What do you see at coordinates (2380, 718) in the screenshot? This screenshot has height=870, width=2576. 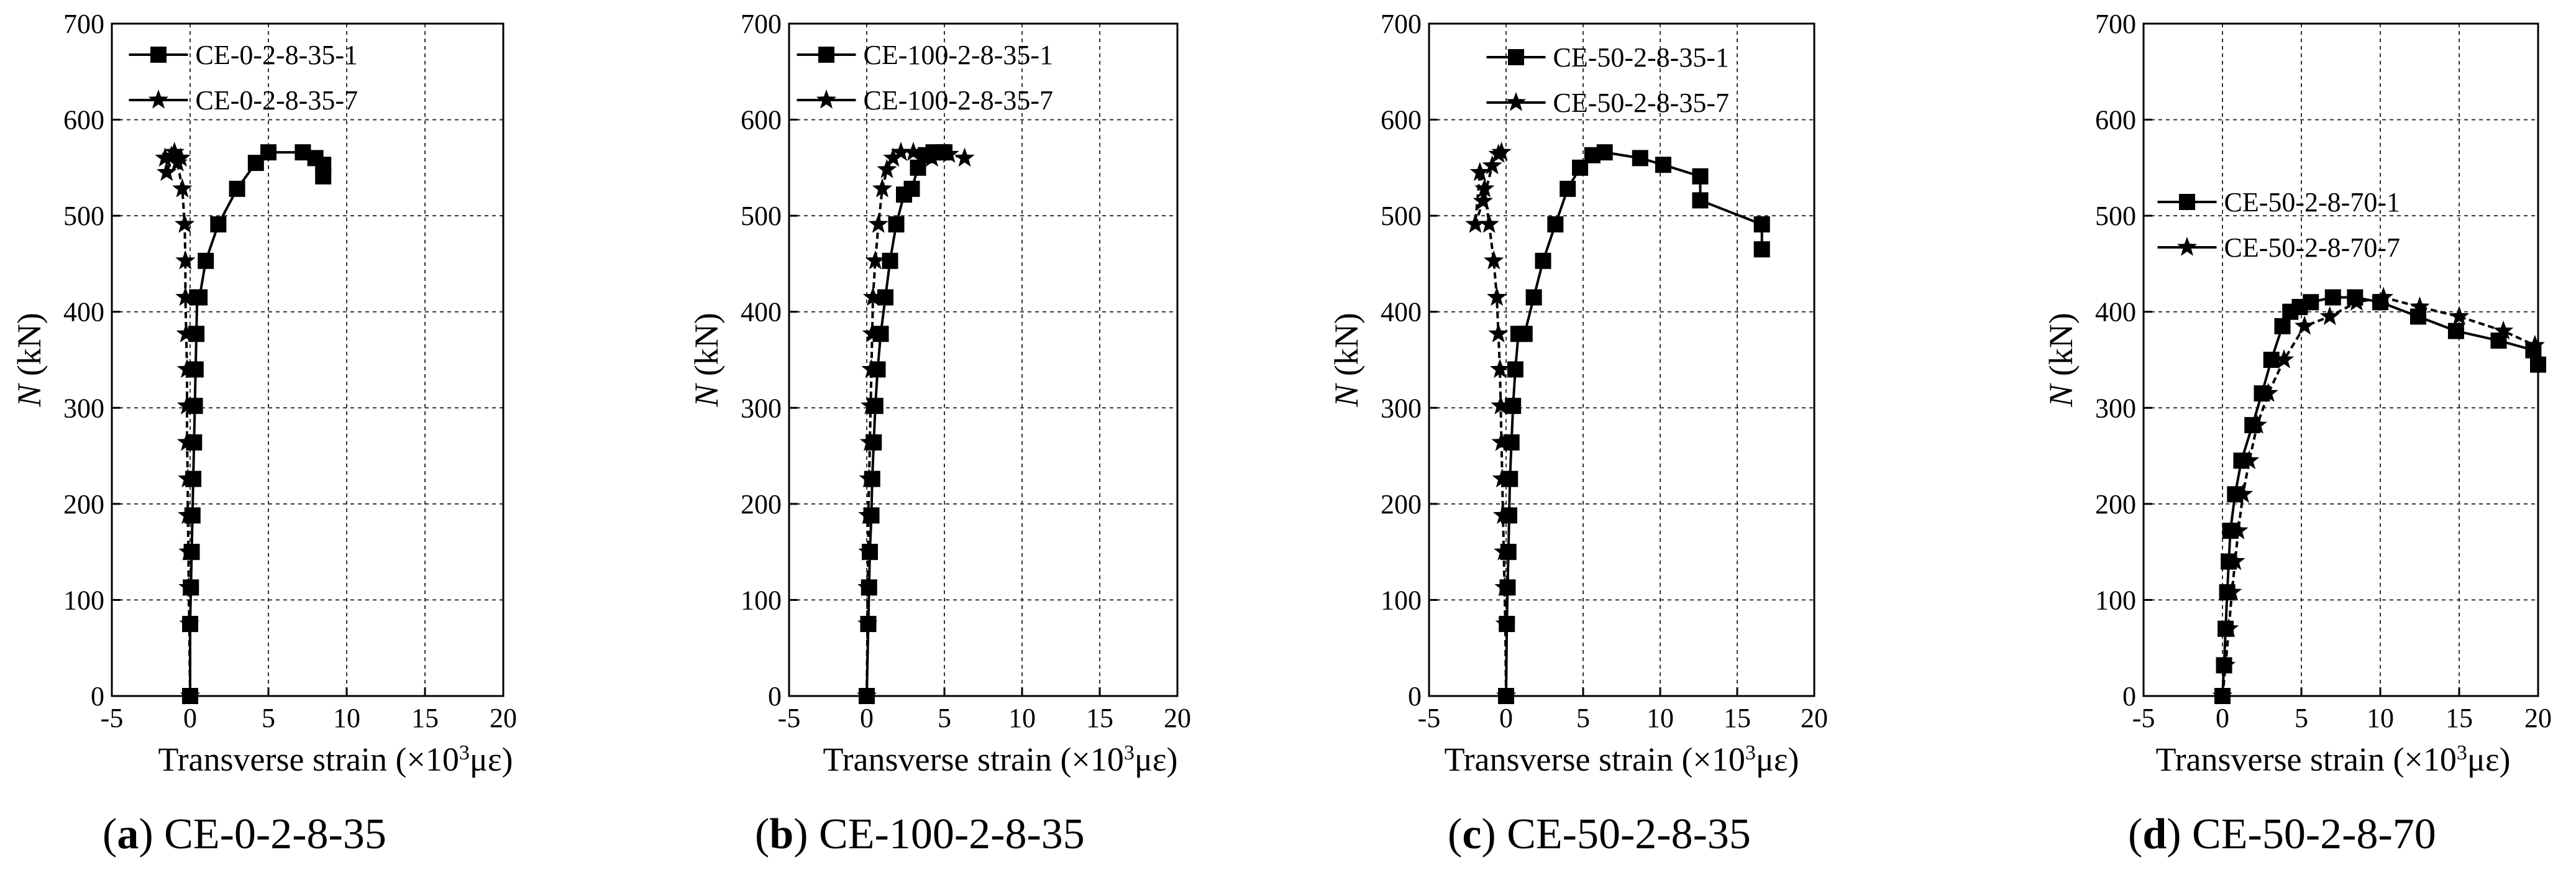 I see `x-tick-label: 10` at bounding box center [2380, 718].